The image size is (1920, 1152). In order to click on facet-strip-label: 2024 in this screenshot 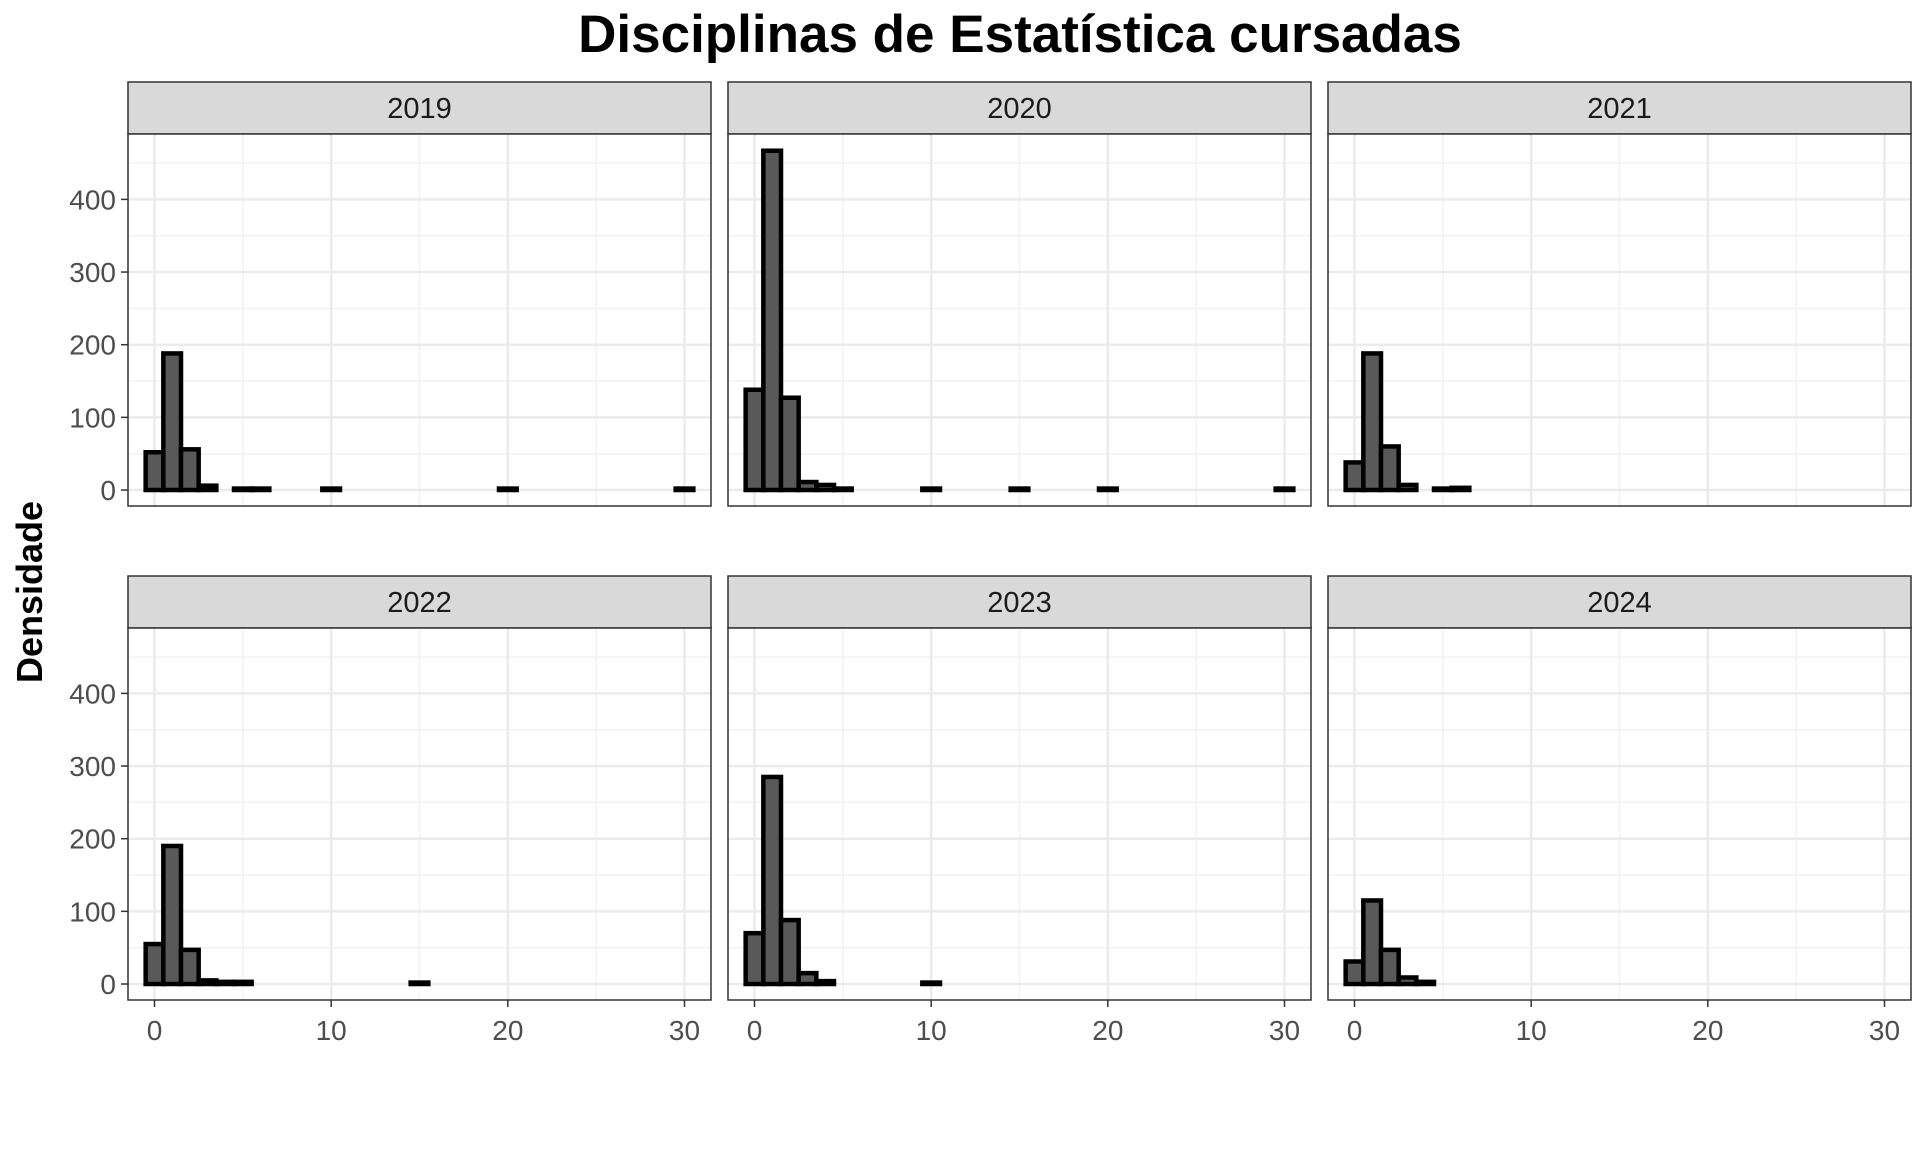, I will do `click(1619, 603)`.